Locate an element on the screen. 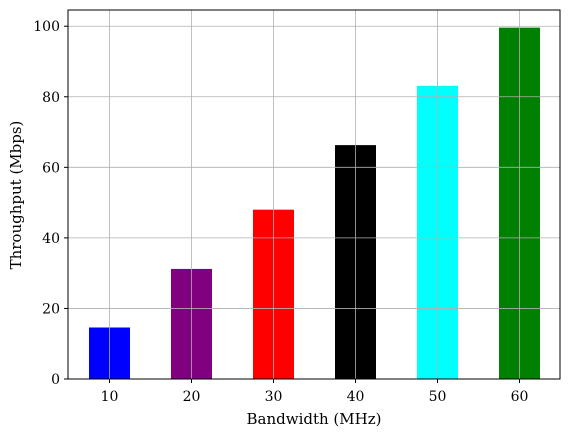  x-tick-label: 50 is located at coordinates (438, 397).